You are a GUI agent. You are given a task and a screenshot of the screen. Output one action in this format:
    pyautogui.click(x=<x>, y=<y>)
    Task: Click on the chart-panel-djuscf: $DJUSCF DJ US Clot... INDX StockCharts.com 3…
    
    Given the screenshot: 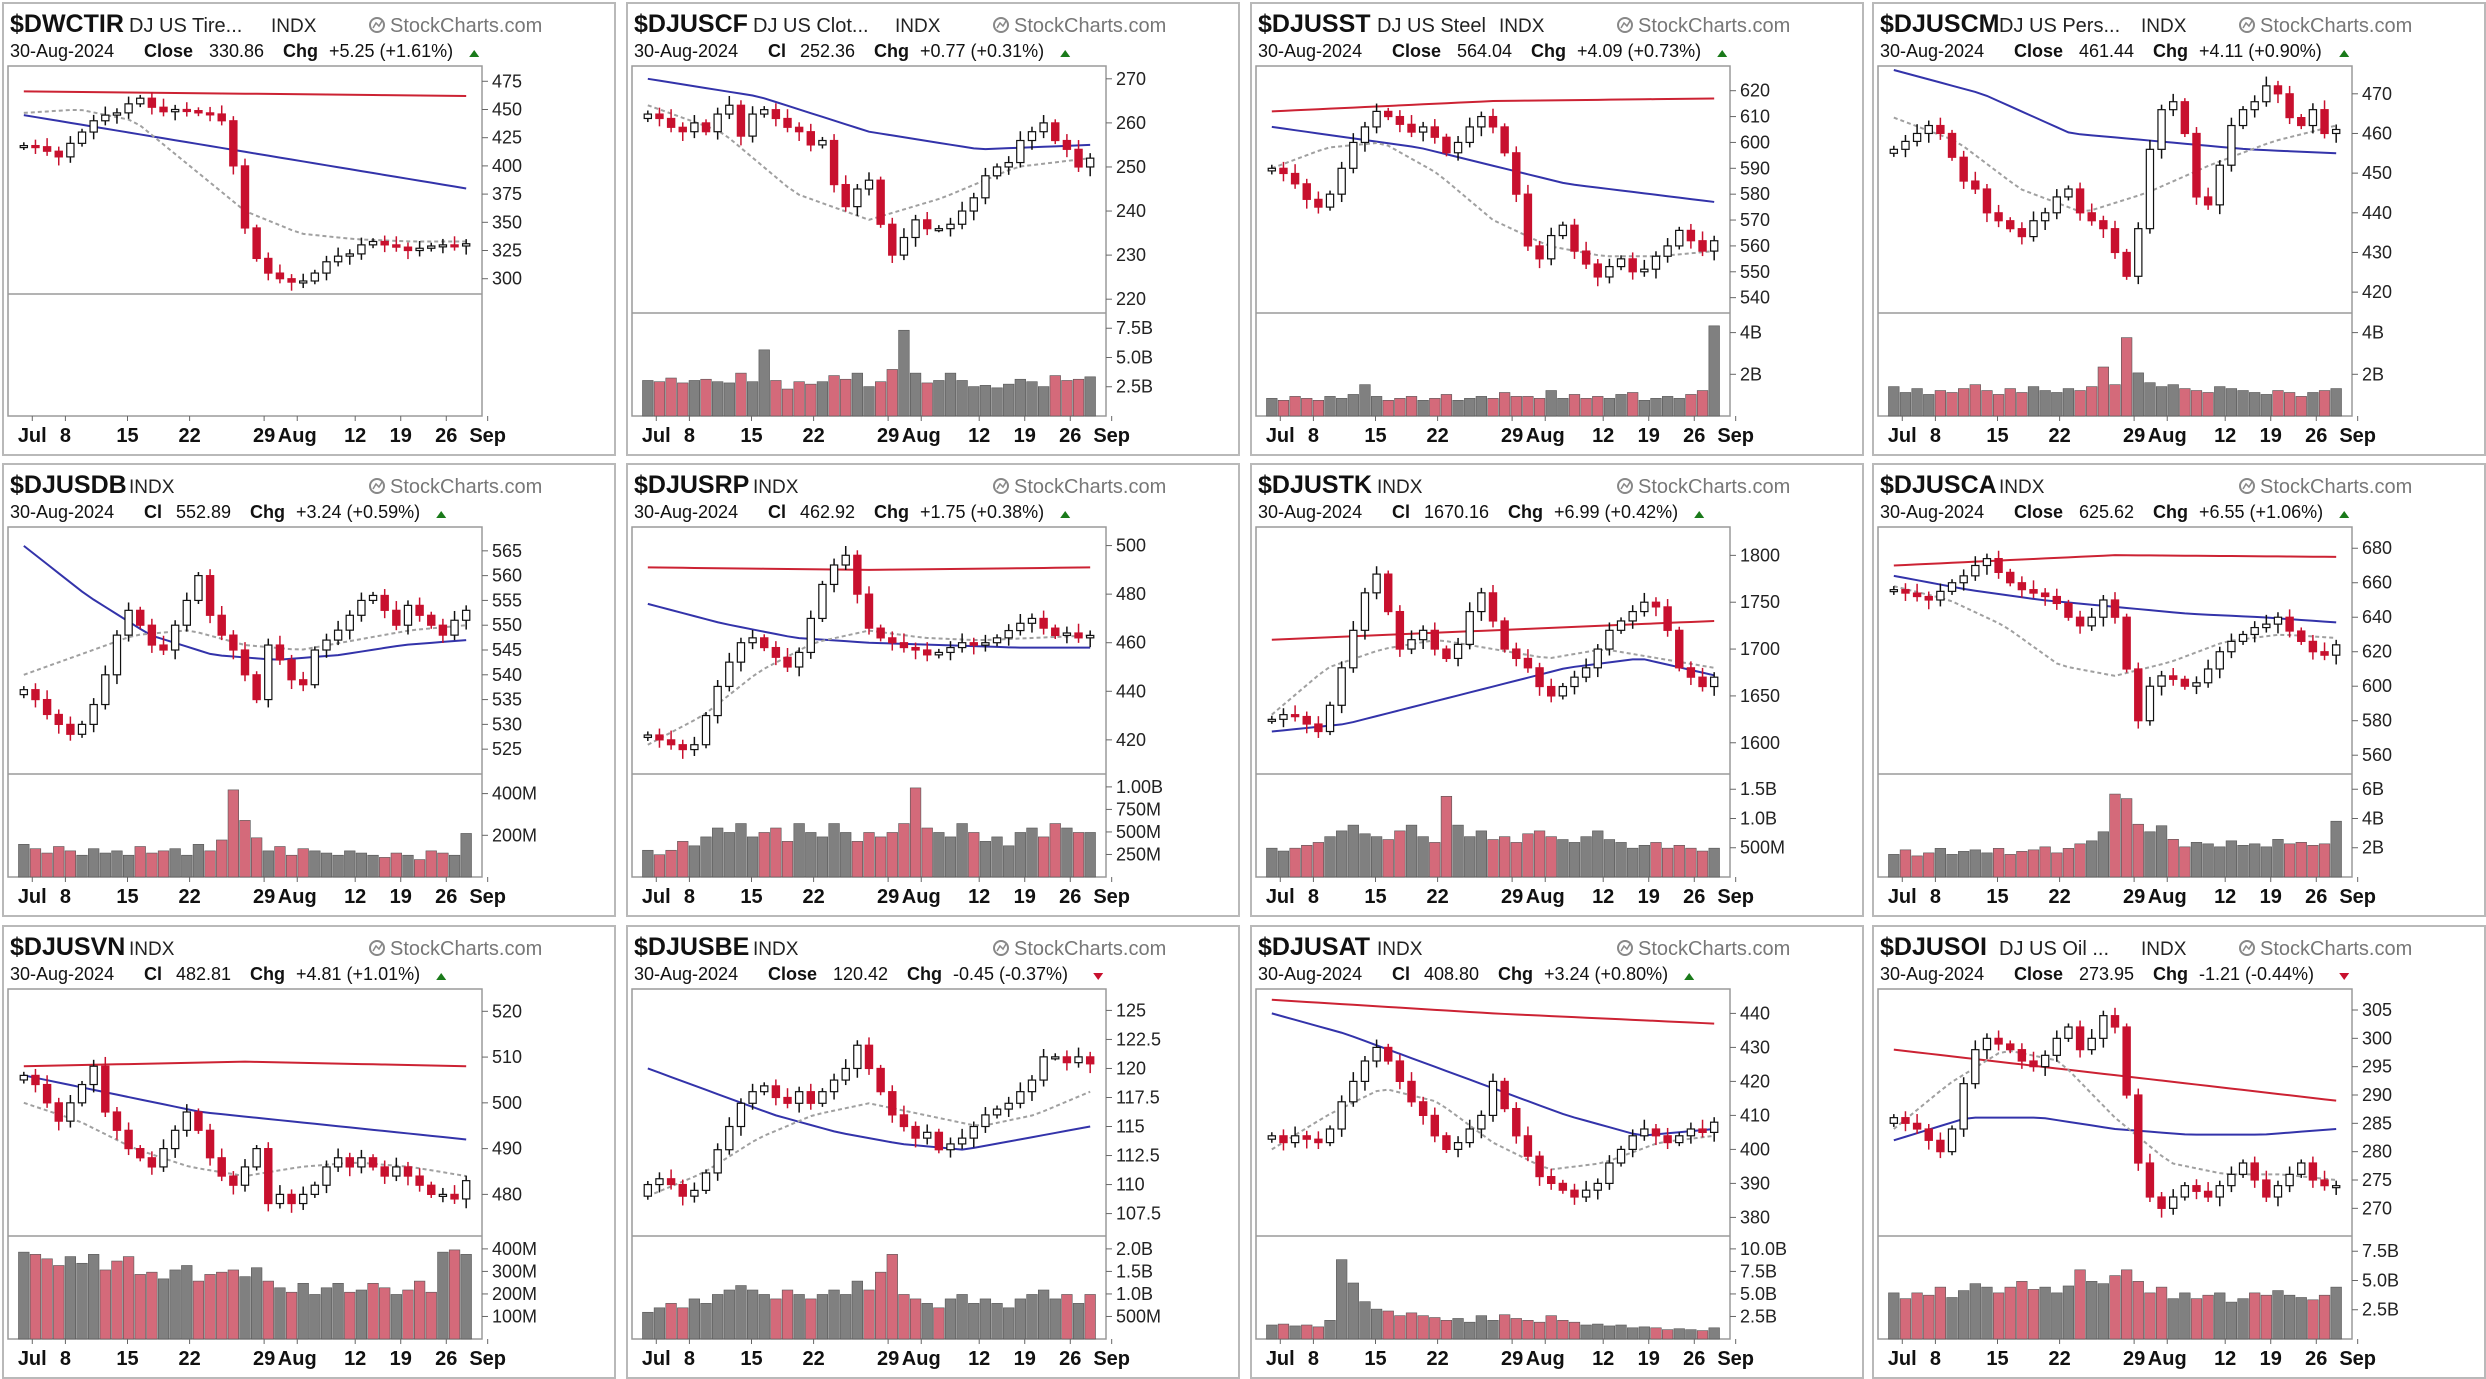 What is the action you would take?
    pyautogui.click(x=933, y=229)
    